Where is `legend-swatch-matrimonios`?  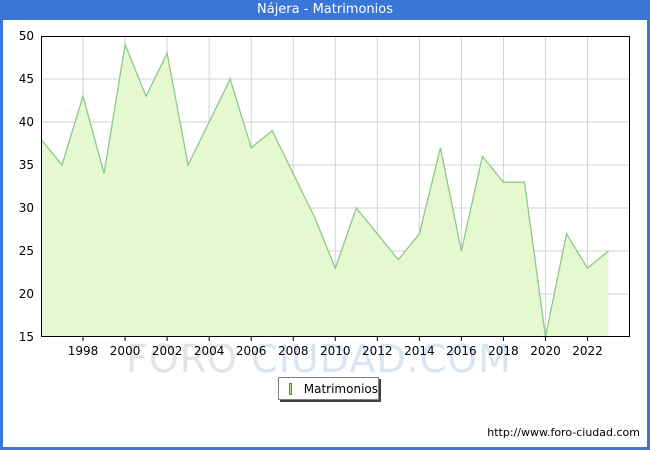
legend-swatch-matrimonios is located at coordinates (290, 388).